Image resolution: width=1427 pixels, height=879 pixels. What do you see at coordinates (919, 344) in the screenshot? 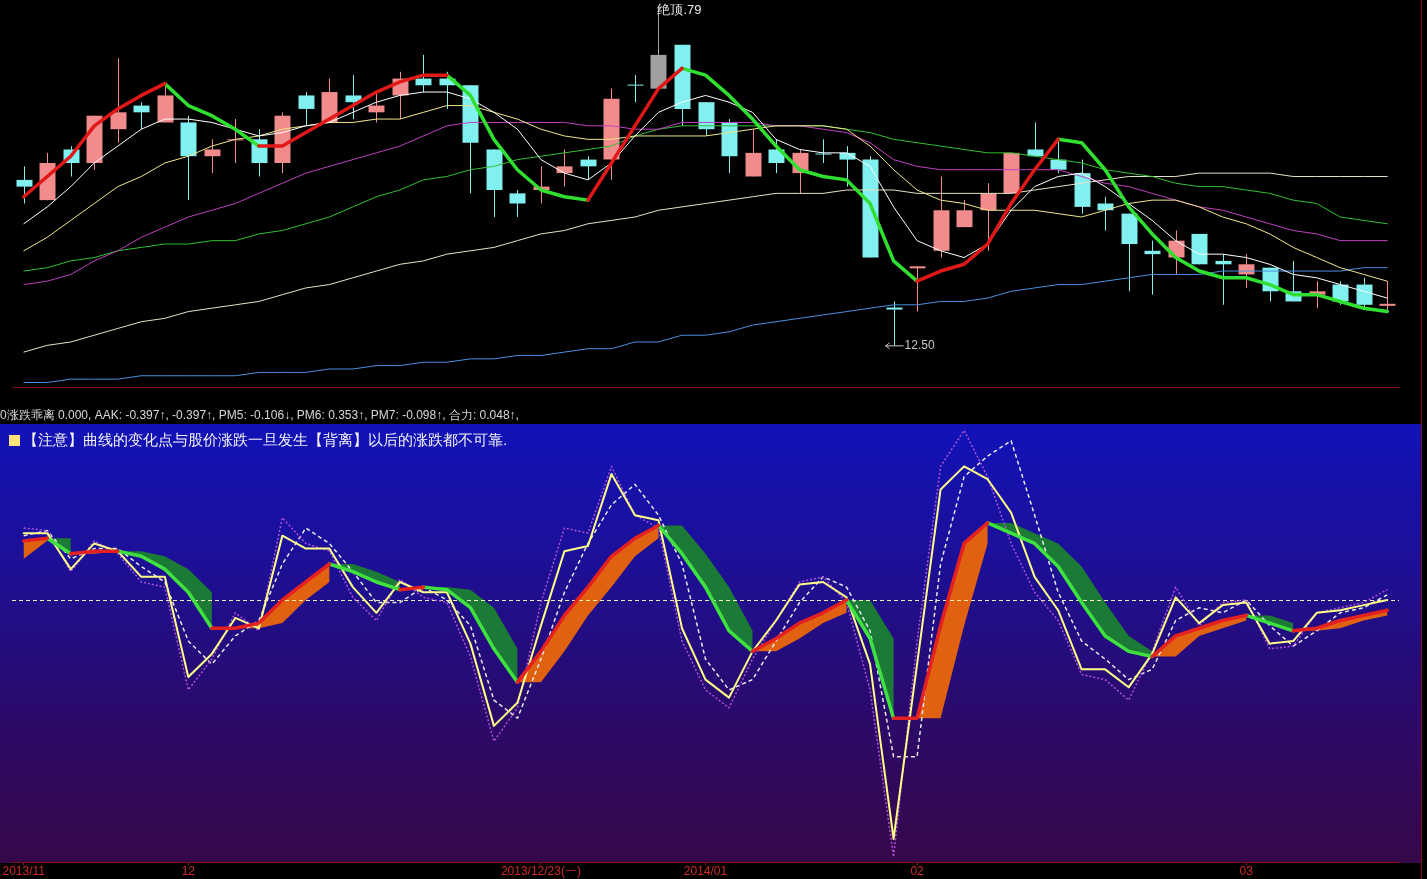
I see `annotation: 12.50` at bounding box center [919, 344].